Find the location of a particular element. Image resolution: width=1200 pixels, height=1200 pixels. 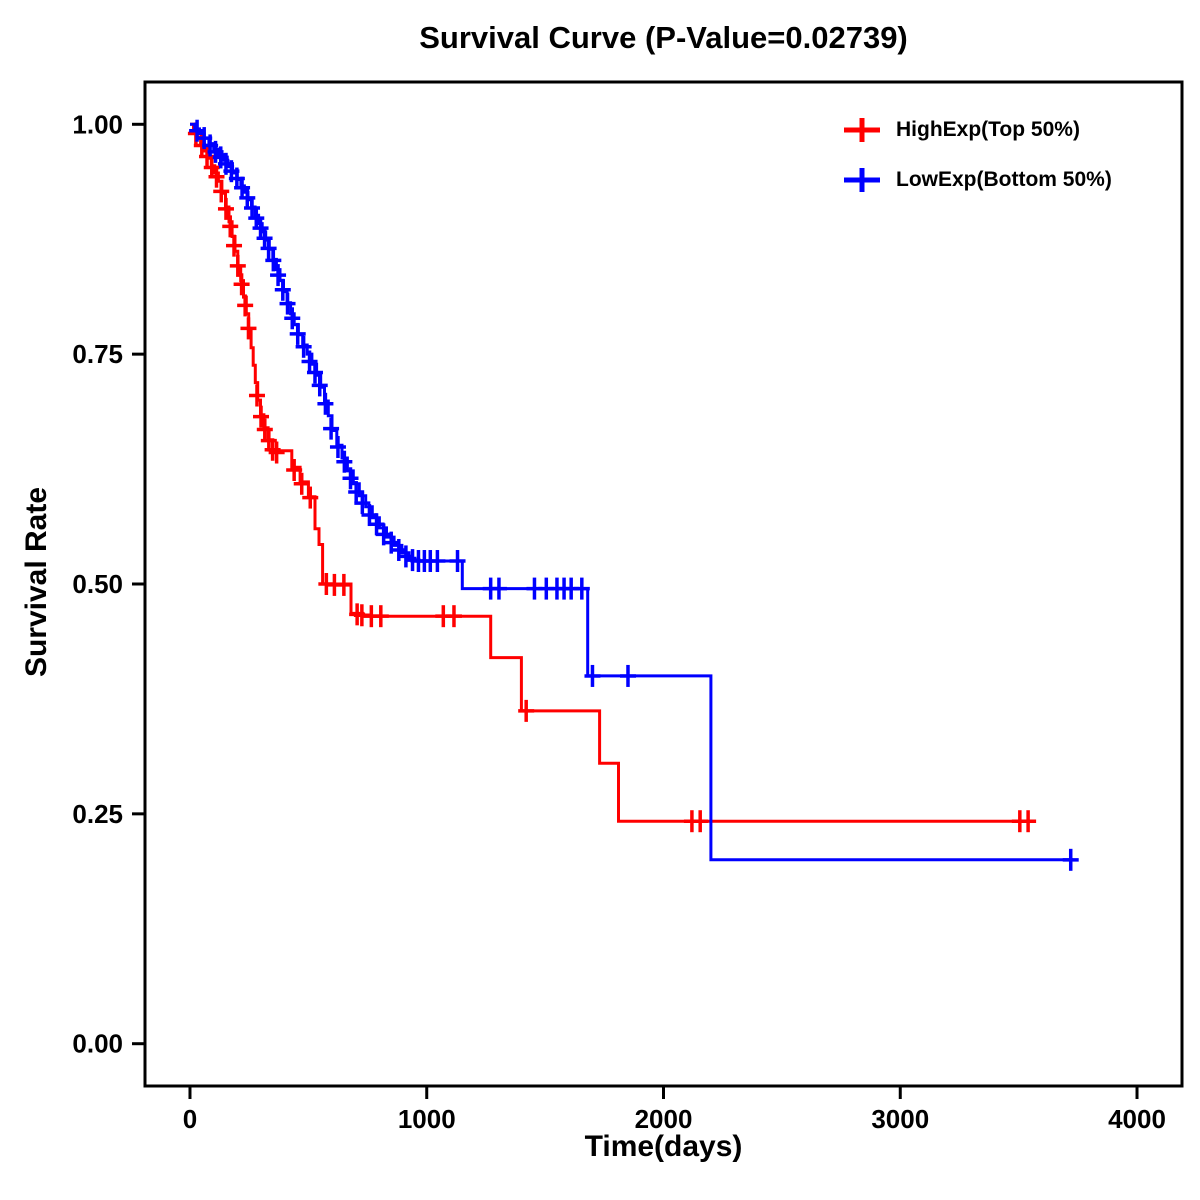

legend-label-highexp: HighExp(Top 50%) is located at coordinates (988, 129).